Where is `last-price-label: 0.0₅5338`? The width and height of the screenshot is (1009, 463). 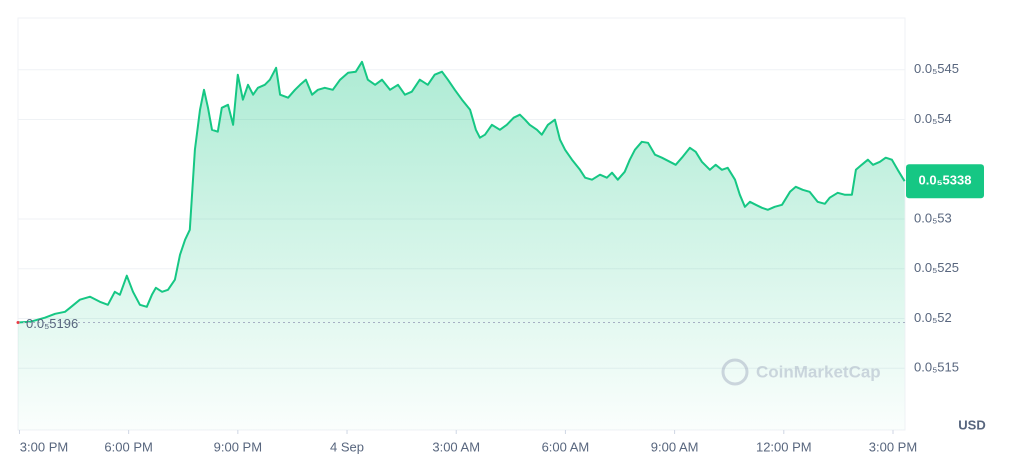 last-price-label: 0.0₅5338 is located at coordinates (945, 180).